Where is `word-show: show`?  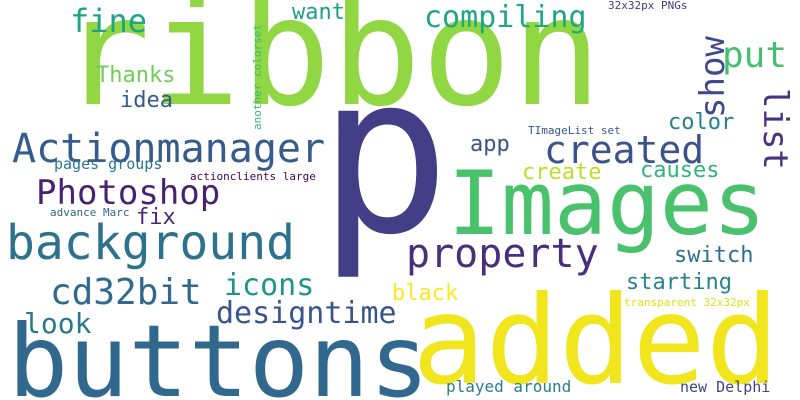 word-show: show is located at coordinates (713, 77).